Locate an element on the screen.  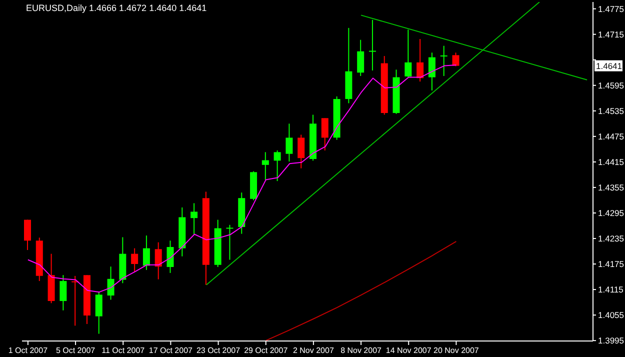
x-tick-label: 5 Oct 2007 is located at coordinates (76, 350).